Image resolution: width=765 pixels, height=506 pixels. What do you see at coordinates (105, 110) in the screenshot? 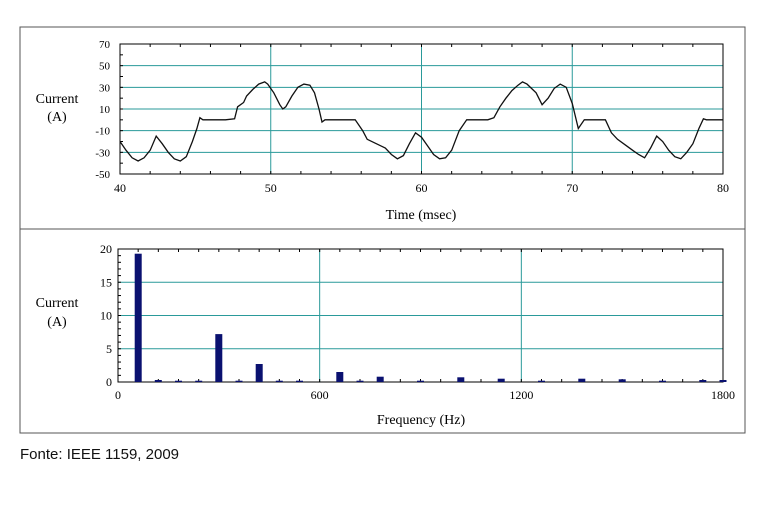
I see `top-y-tick-label: 10` at bounding box center [105, 110].